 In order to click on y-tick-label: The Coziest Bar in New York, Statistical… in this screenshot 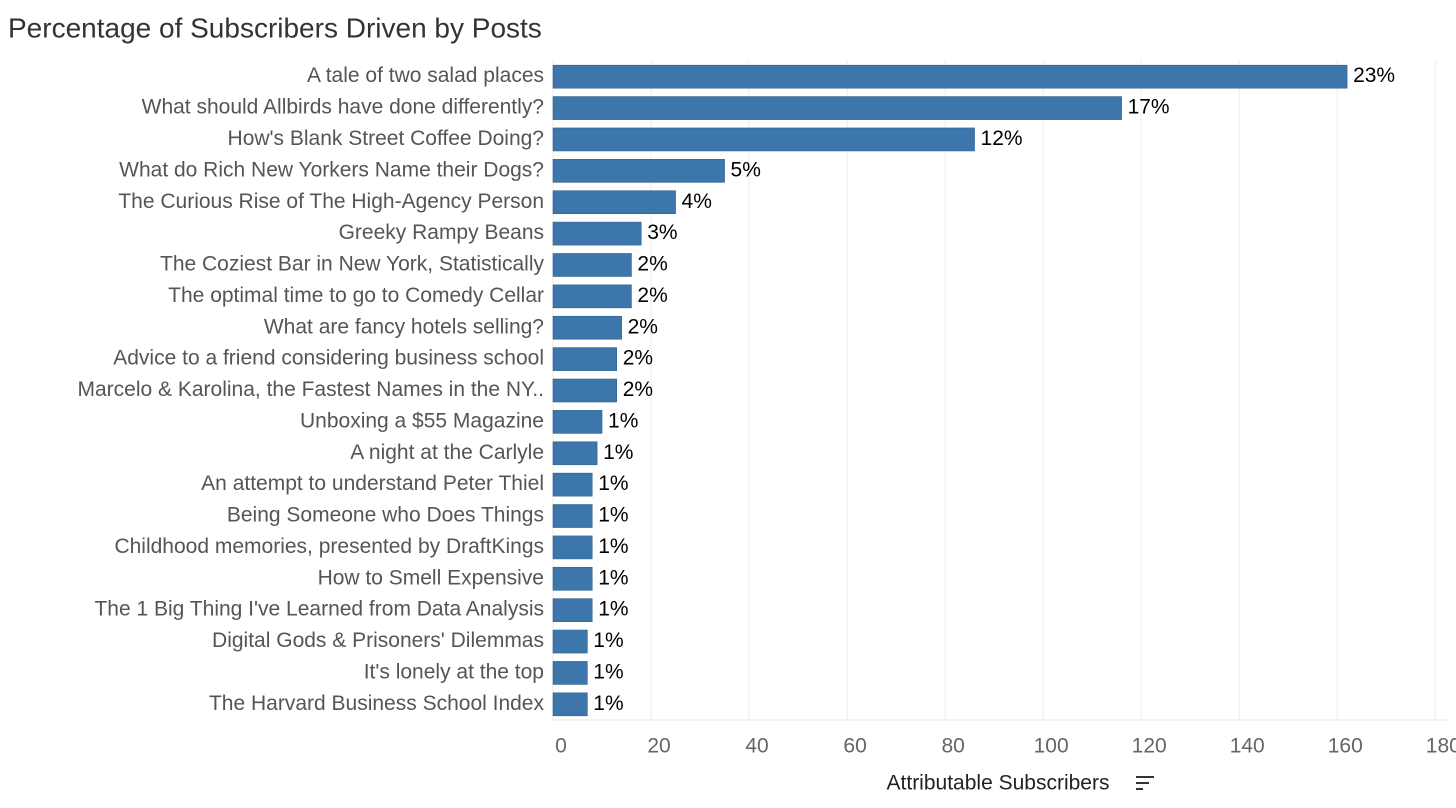, I will do `click(352, 264)`.